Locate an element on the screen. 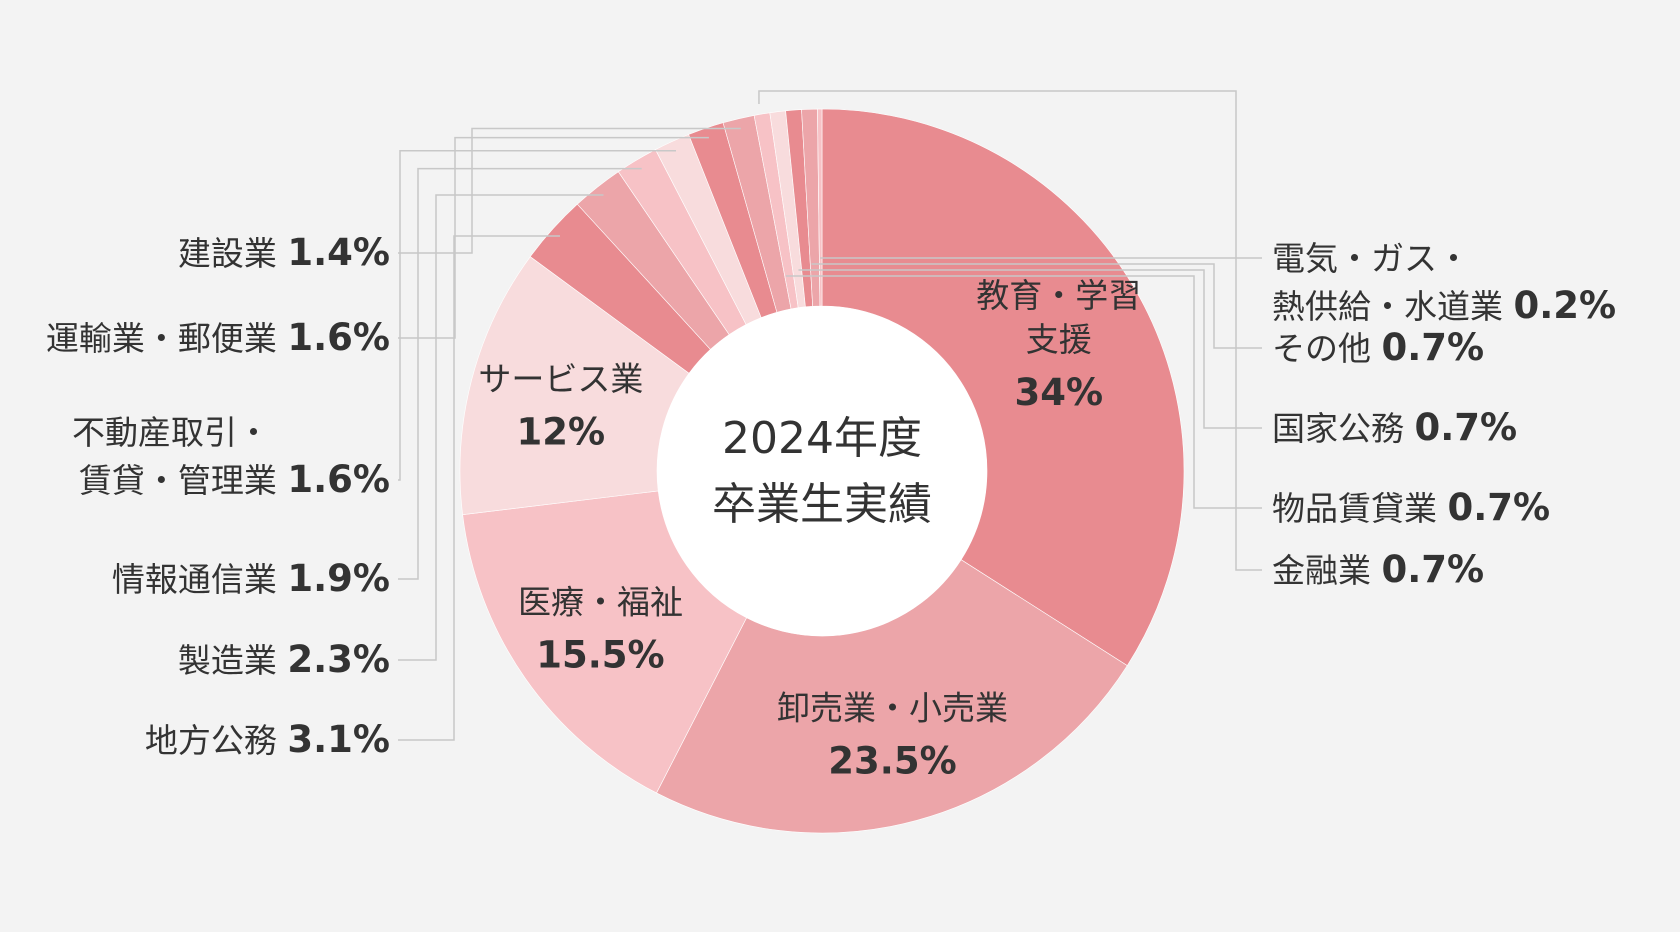 This screenshot has width=1680, height=932. center-title-line-1: 2024年度 is located at coordinates (822, 438).